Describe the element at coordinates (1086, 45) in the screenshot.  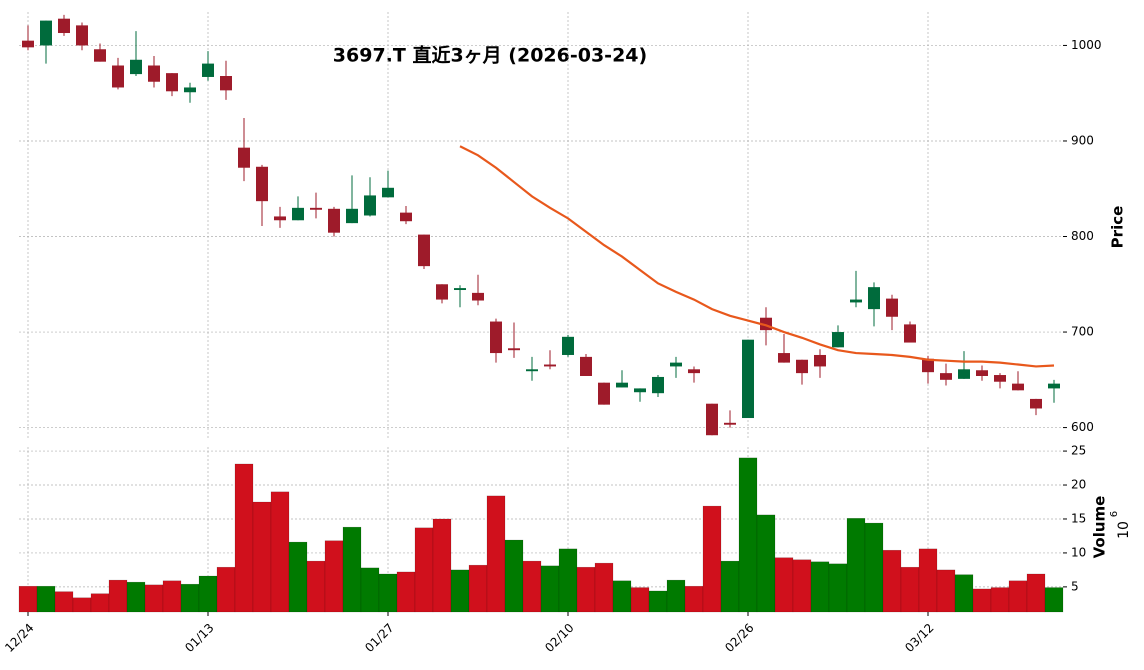
I see `y-tick-label: 1000` at that location.